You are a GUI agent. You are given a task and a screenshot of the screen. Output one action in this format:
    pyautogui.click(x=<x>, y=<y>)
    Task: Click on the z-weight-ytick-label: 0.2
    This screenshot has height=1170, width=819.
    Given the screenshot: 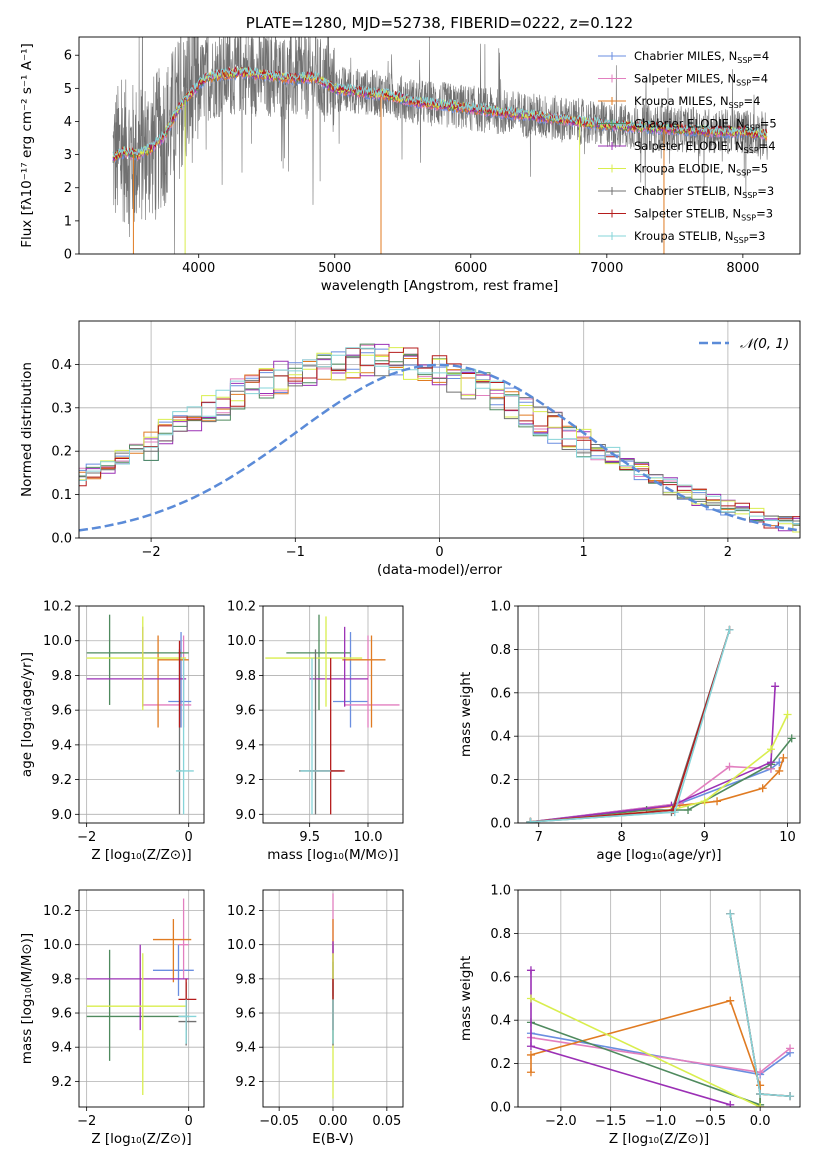 What is the action you would take?
    pyautogui.click(x=500, y=1064)
    